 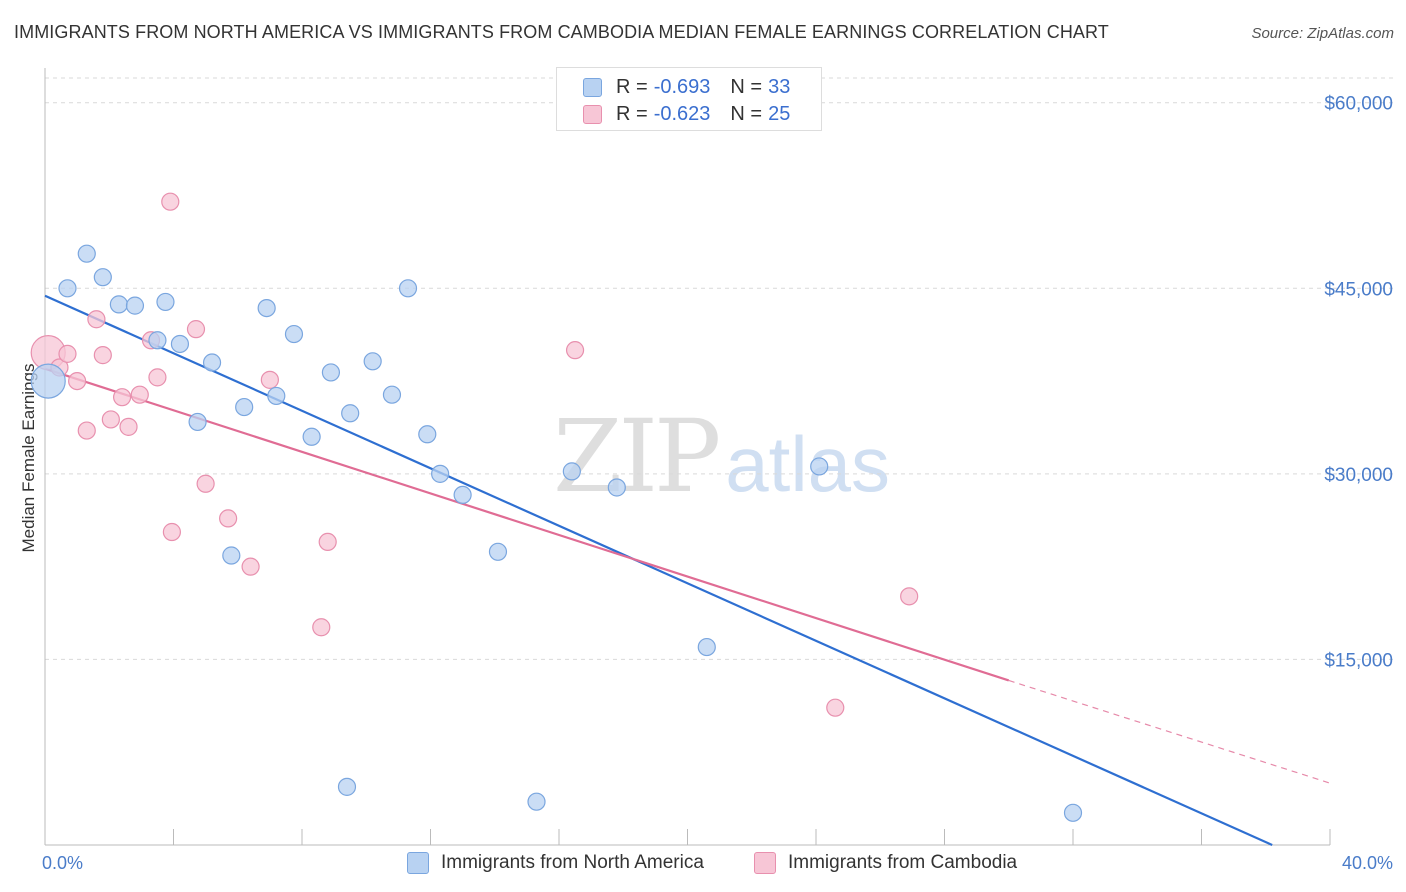 I want to click on x-tick-label: 0.0%, so click(x=62, y=863).